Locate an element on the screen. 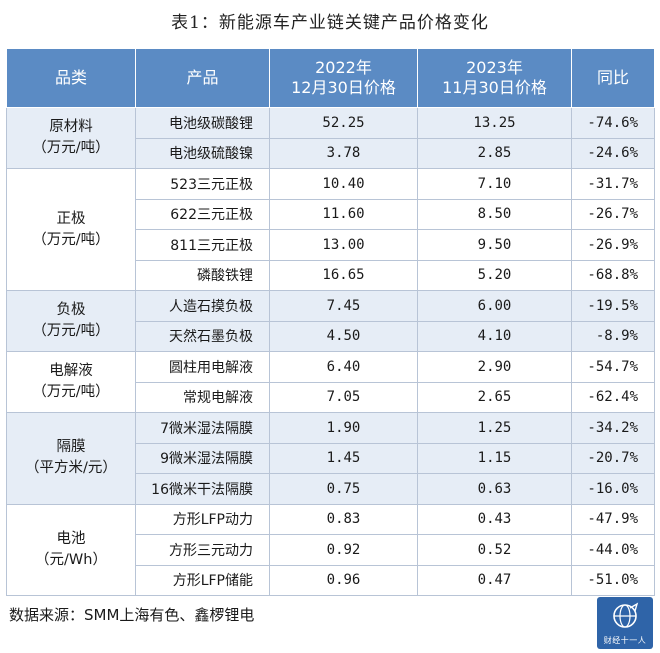 The image size is (660, 653). category-name: 电池 is located at coordinates (71, 538).